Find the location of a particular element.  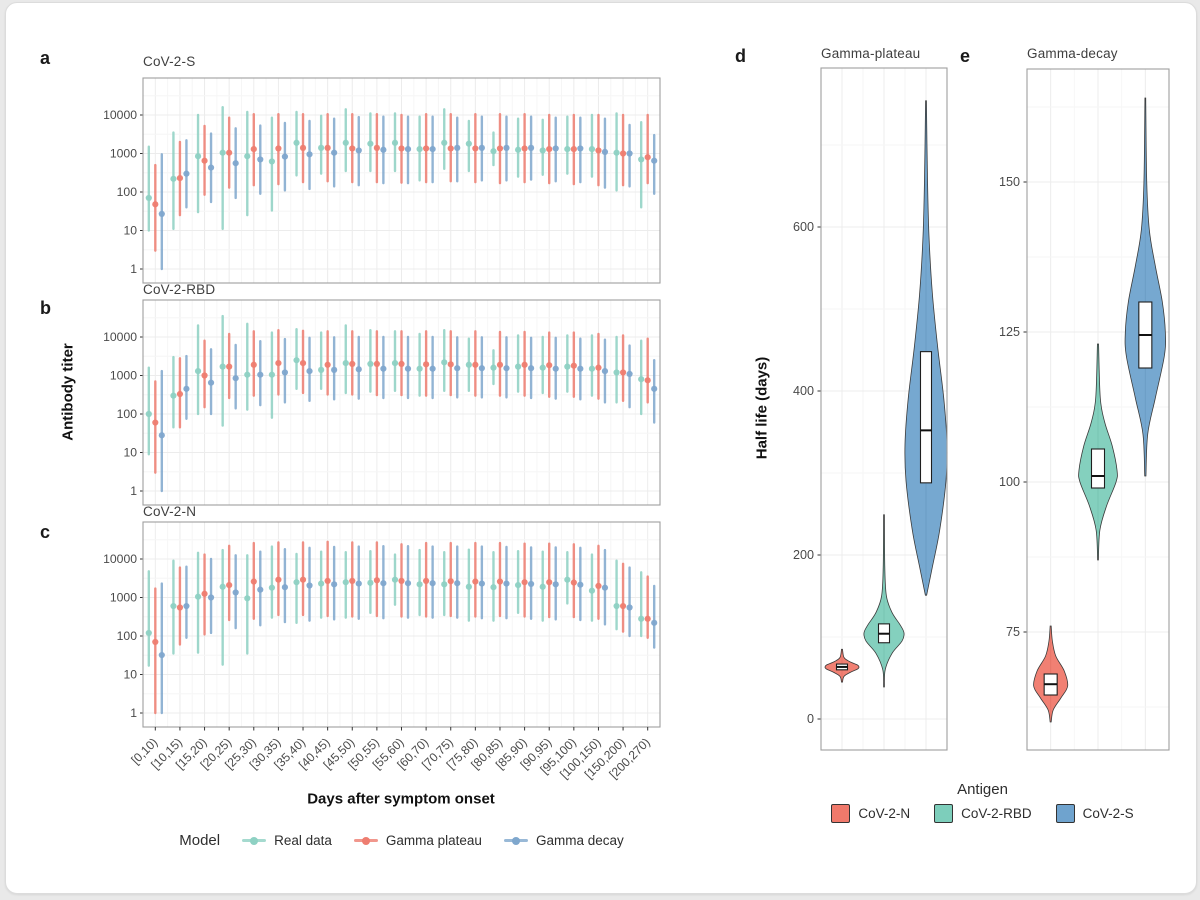

half-life-axis-label: Half life (days) is located at coordinates (762, 408).